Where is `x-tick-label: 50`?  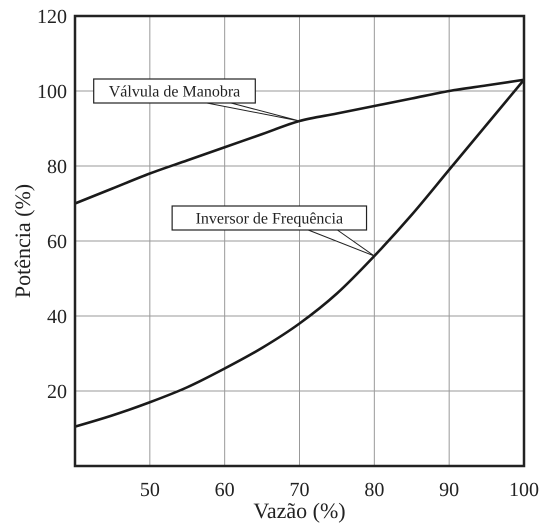
x-tick-label: 50 is located at coordinates (150, 490).